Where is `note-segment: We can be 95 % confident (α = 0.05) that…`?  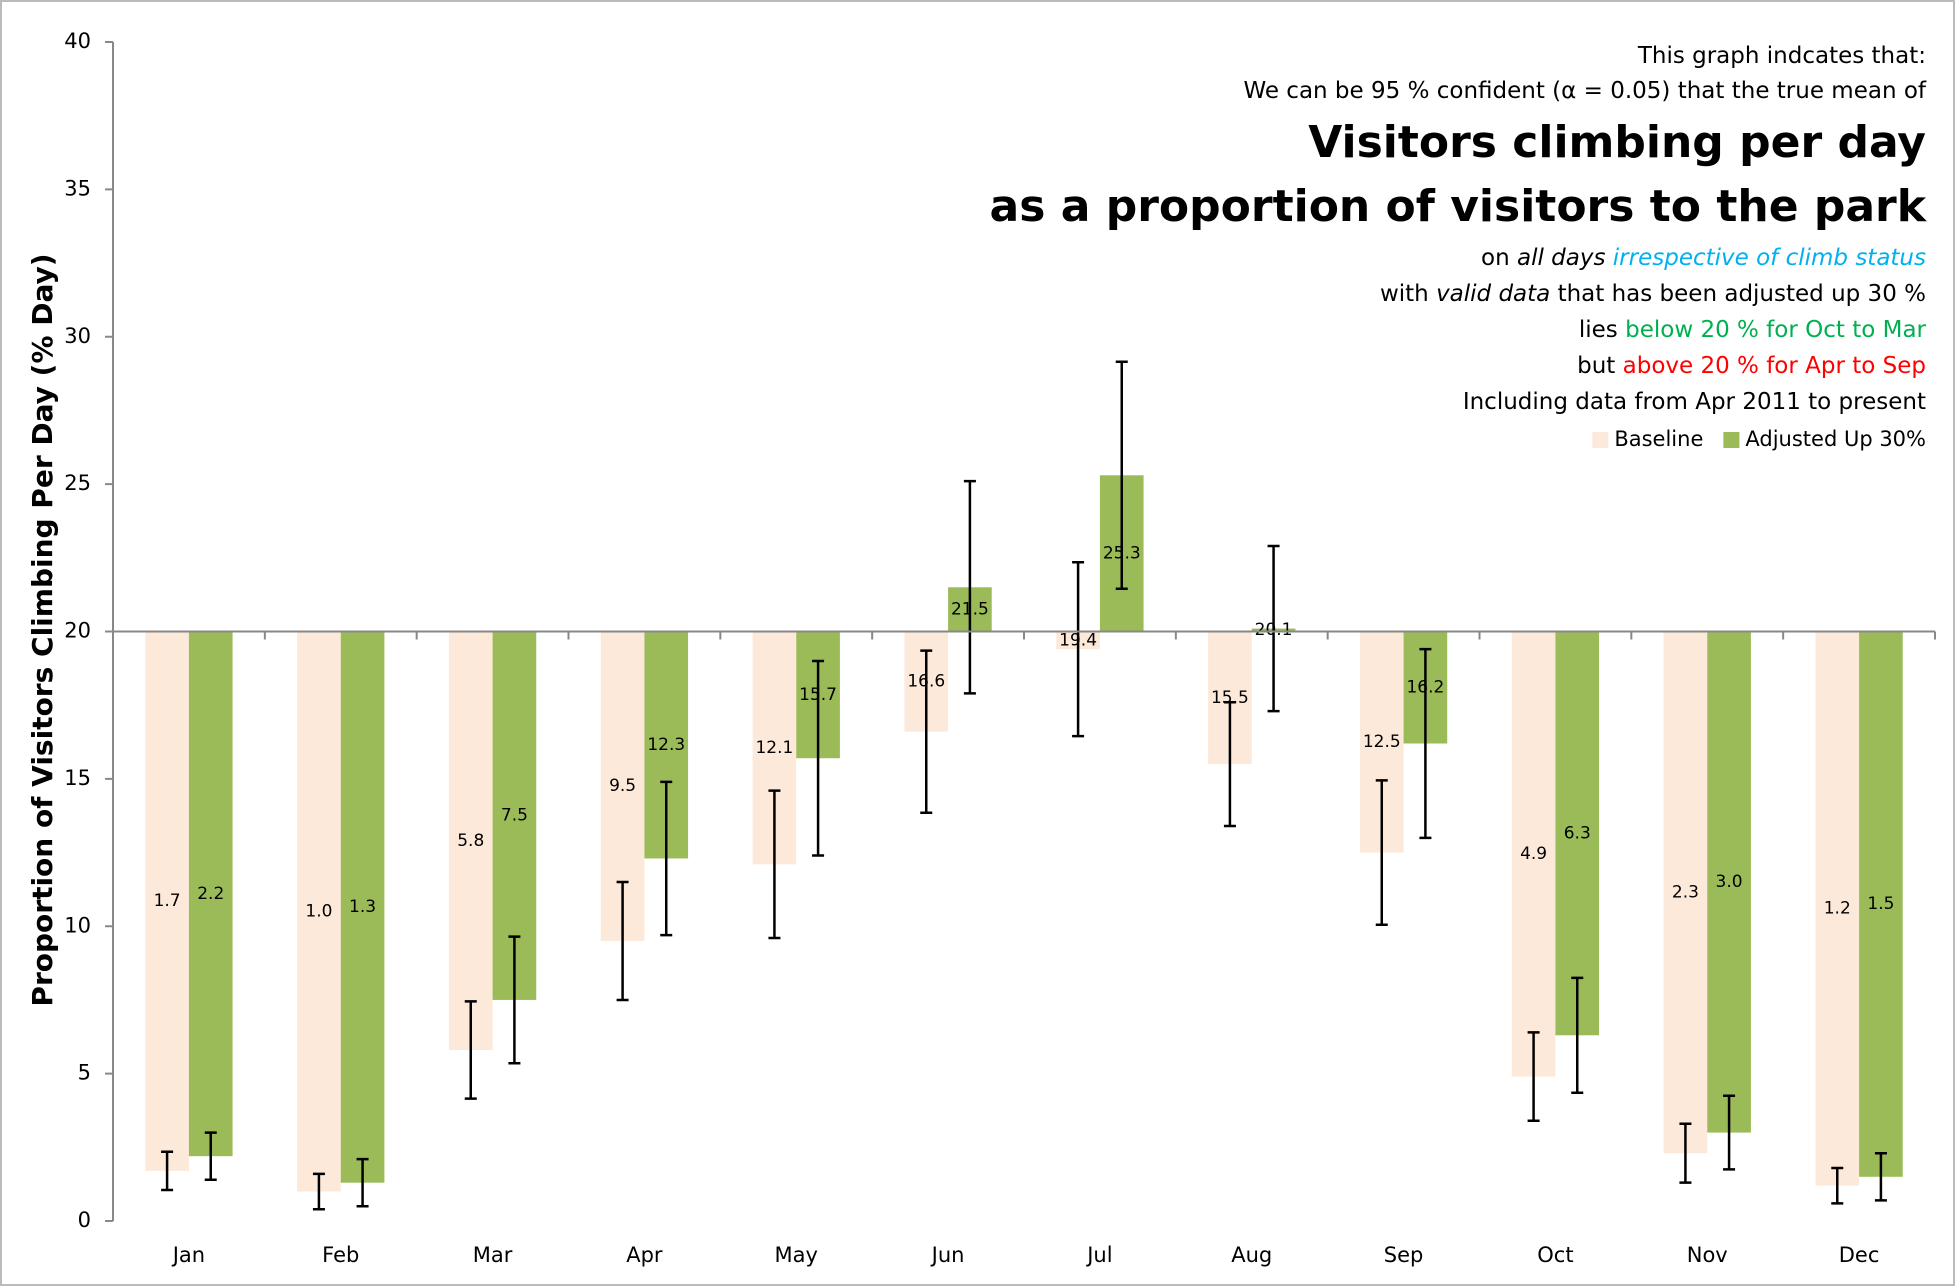
note-segment: We can be 95 % confident (α = 0.05) that… is located at coordinates (1584, 91).